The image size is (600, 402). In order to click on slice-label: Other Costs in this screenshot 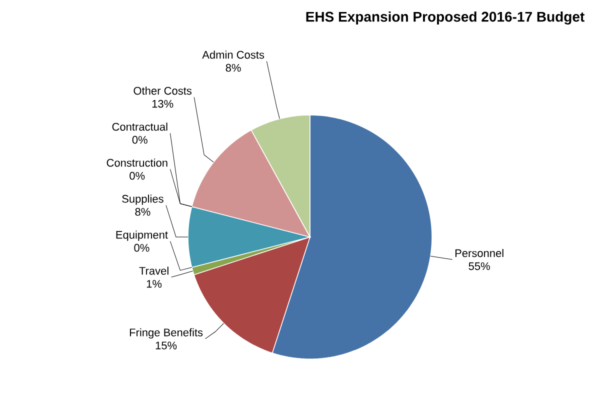, I will do `click(163, 90)`.